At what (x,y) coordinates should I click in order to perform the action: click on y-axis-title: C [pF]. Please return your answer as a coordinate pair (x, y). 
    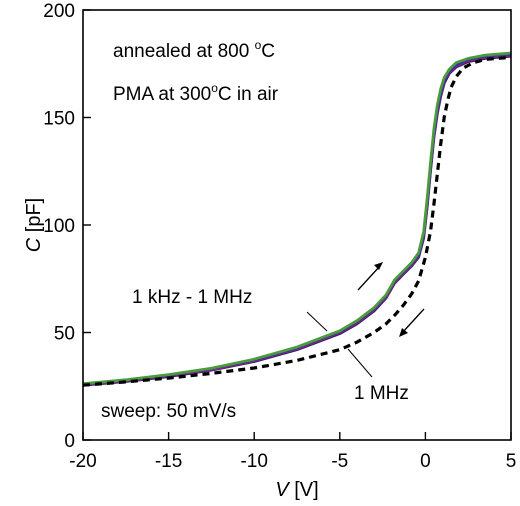
    Looking at the image, I should click on (34, 225).